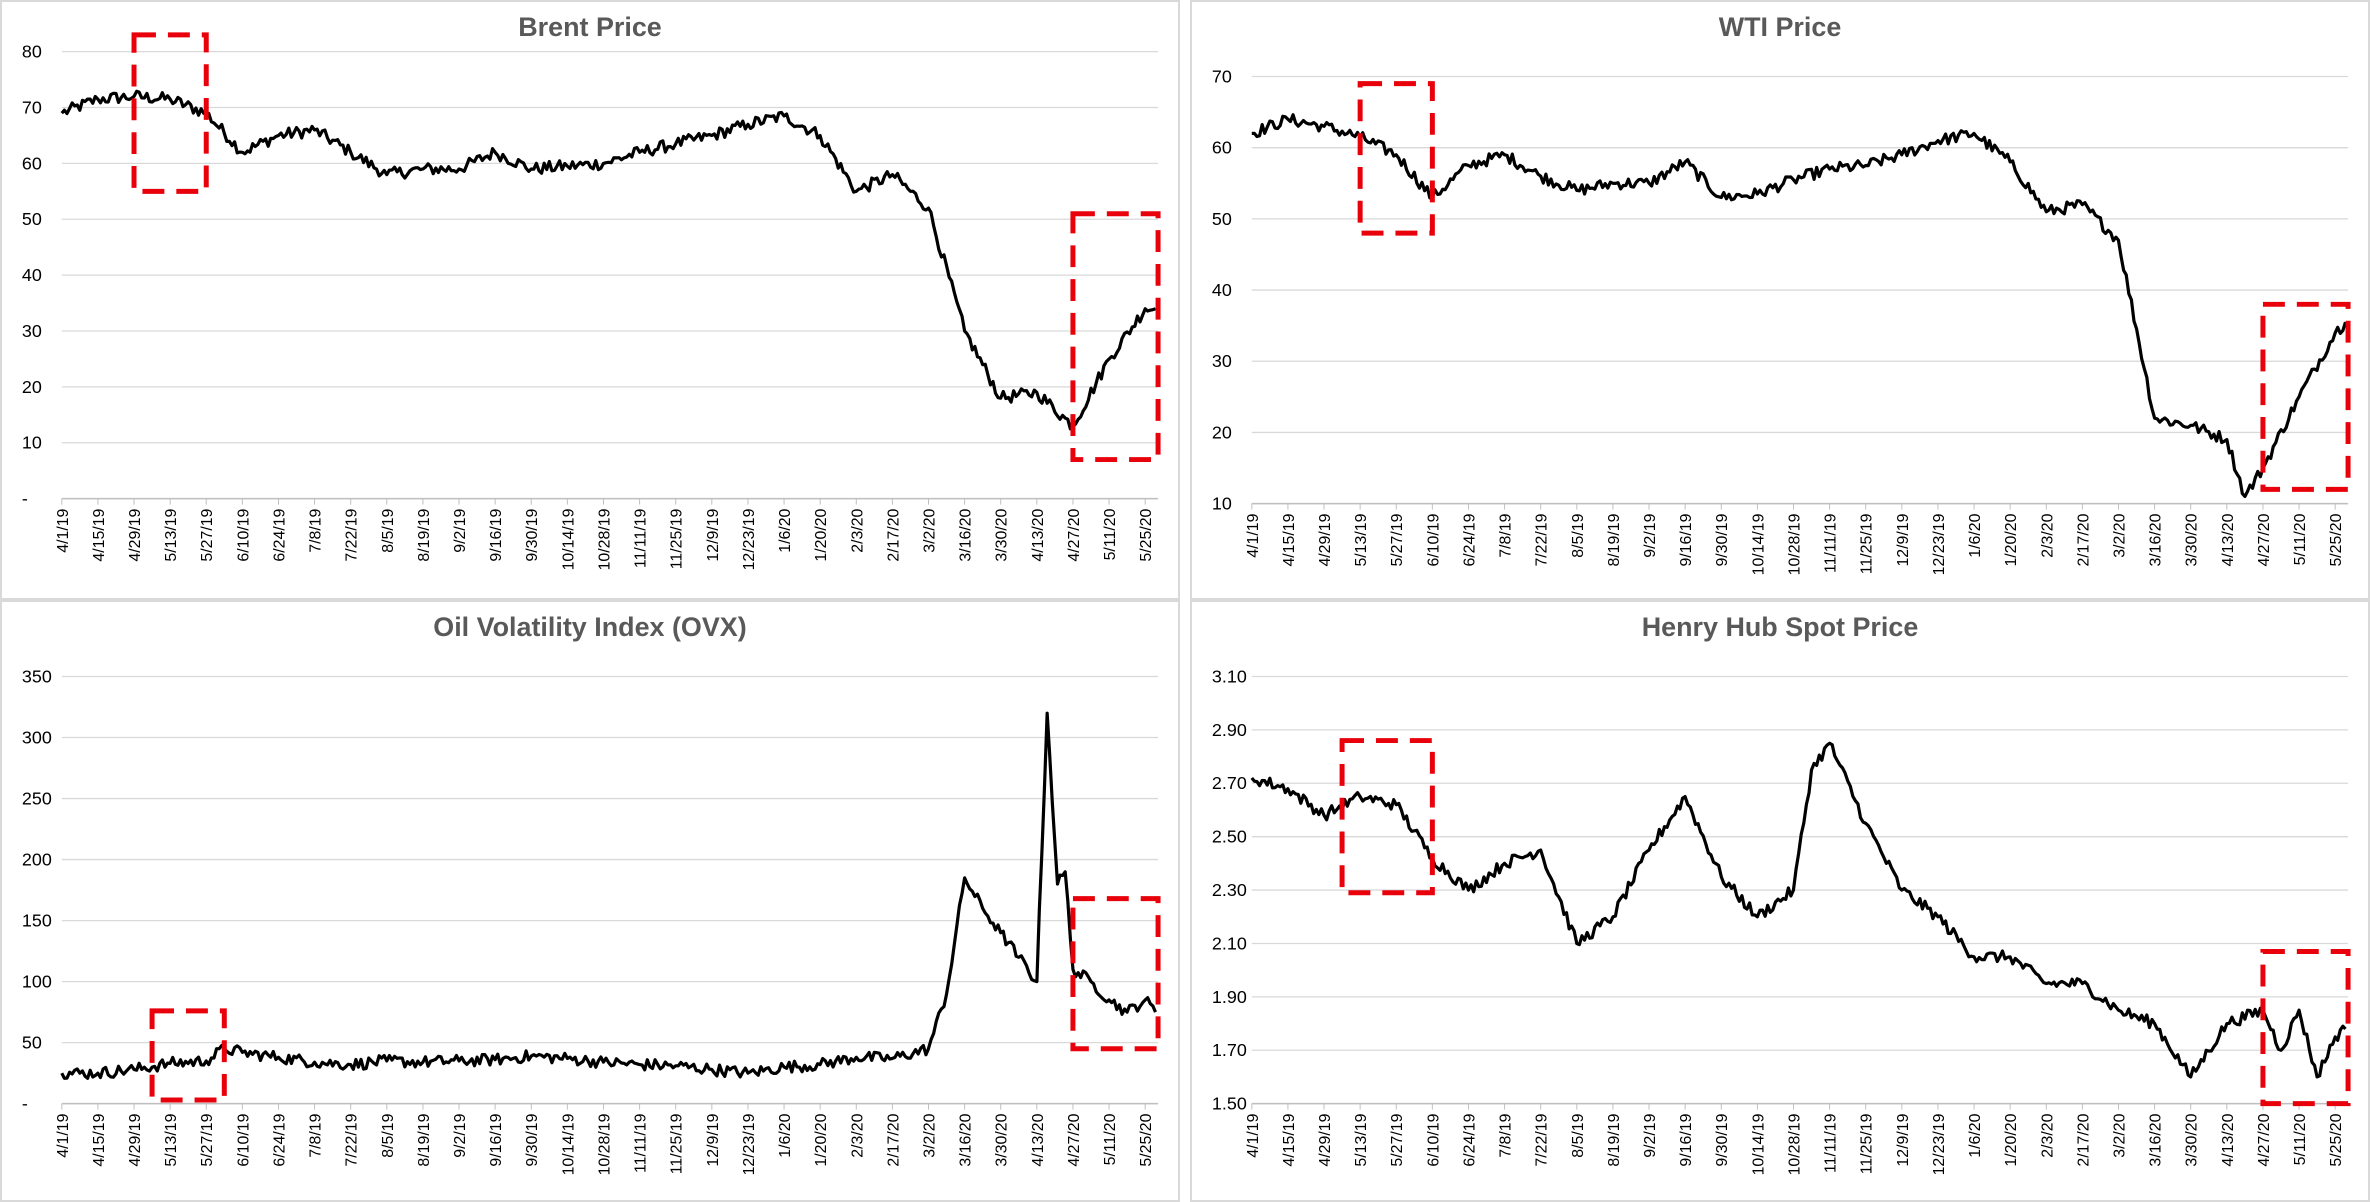 The height and width of the screenshot is (1202, 2370). Describe the element at coordinates (37, 799) in the screenshot. I see `y-tick-label: 250` at that location.